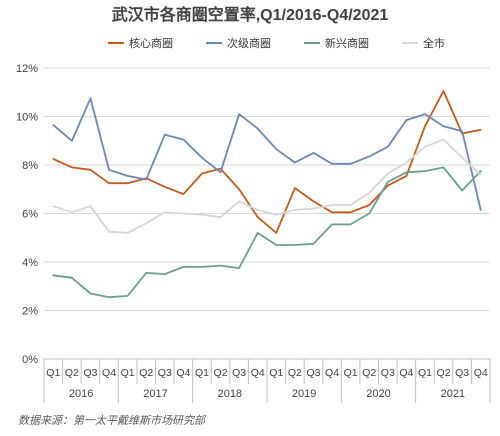 This screenshot has width=500, height=436. Describe the element at coordinates (112, 420) in the screenshot. I see `source-note: 数据来源：第一太平戴维斯市场研究部` at that location.